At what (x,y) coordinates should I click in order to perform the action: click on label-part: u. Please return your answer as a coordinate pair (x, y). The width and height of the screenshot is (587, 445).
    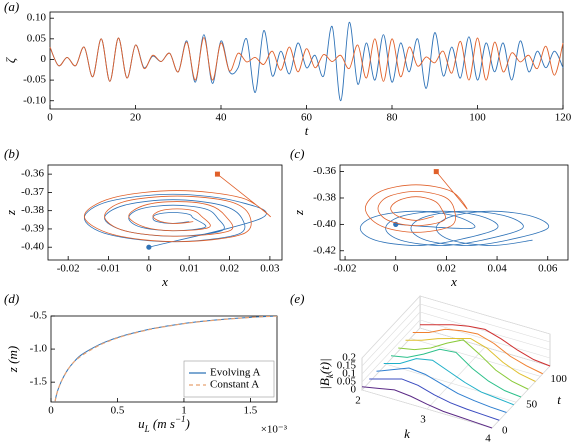
    Looking at the image, I should click on (141, 423).